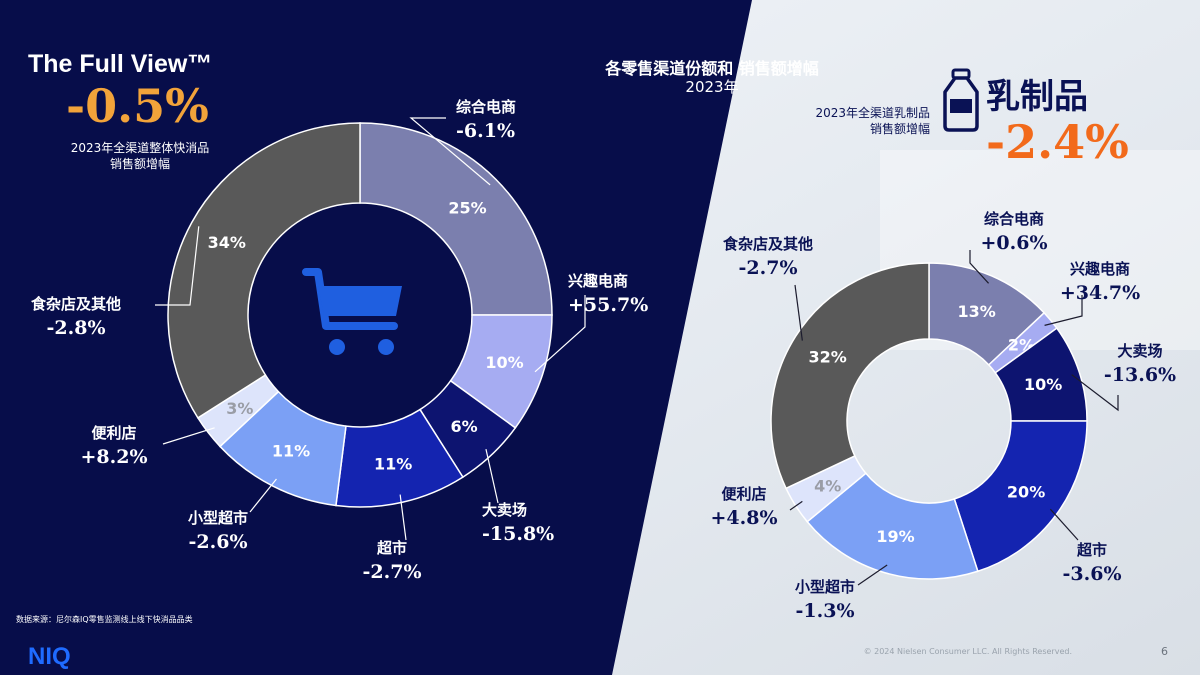  Describe the element at coordinates (1057, 142) in the screenshot. I see `dairy-value: -2.4%` at that location.